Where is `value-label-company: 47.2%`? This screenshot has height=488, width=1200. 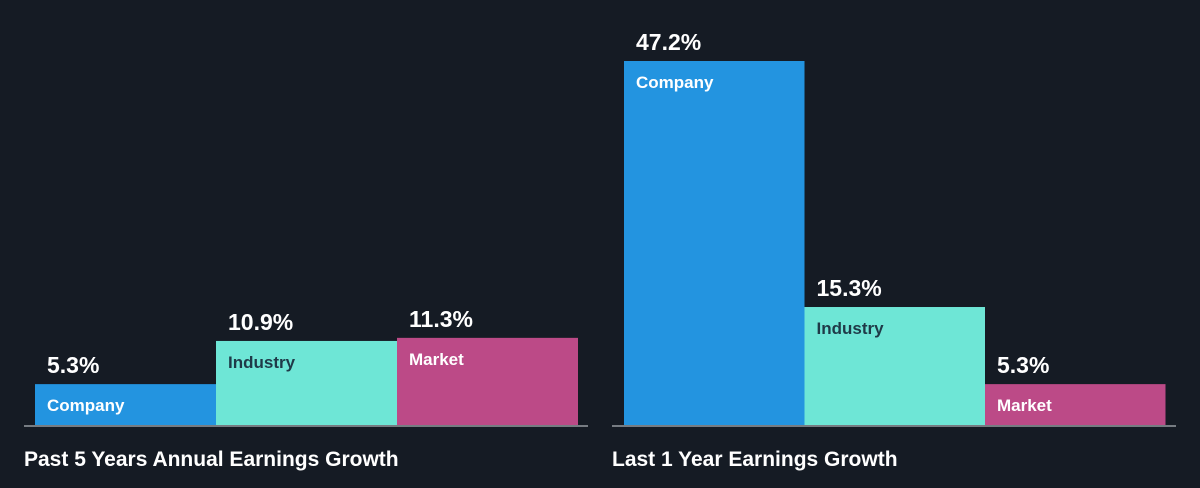
value-label-company: 47.2% is located at coordinates (668, 42).